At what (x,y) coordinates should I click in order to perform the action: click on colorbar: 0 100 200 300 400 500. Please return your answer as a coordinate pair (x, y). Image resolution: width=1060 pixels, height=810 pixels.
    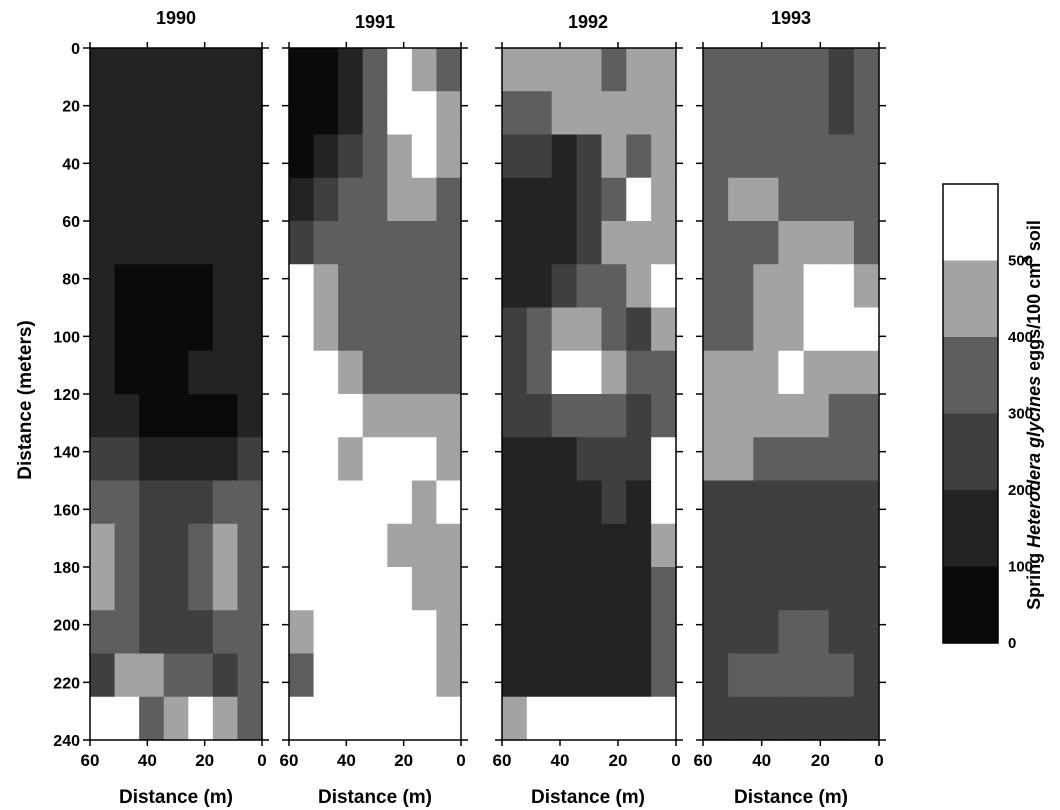
    Looking at the image, I should click on (987, 417).